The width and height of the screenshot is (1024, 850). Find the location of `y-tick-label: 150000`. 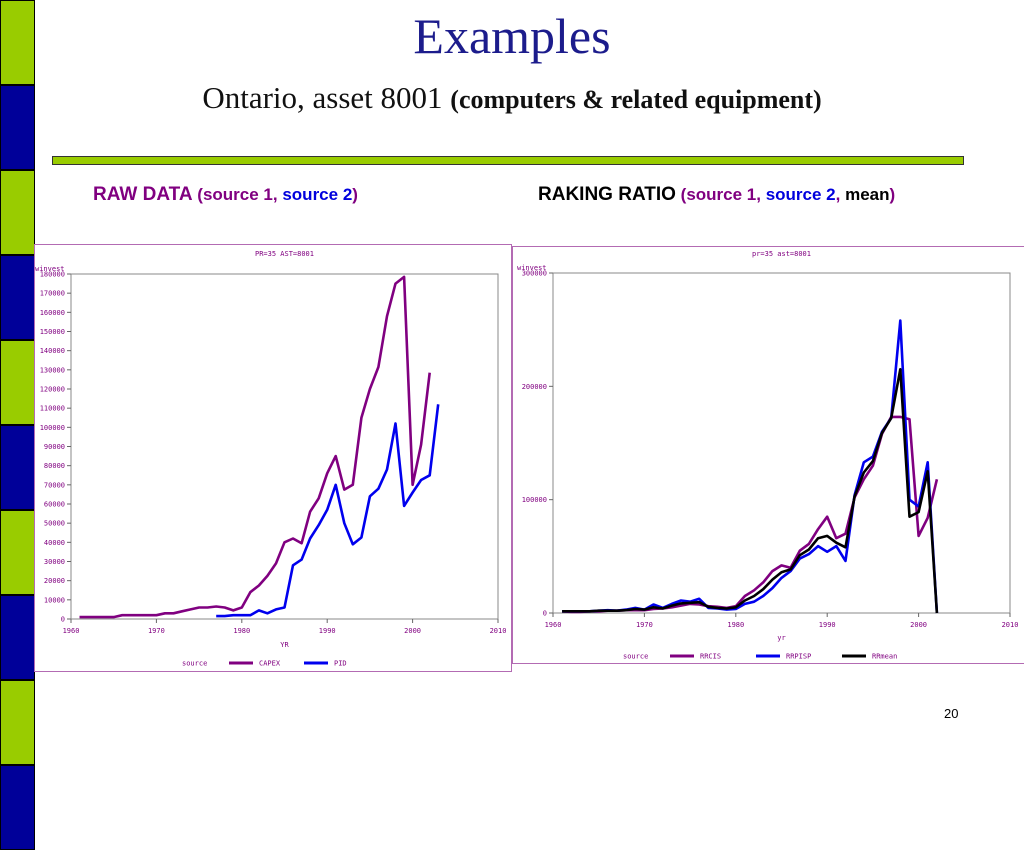

y-tick-label: 150000 is located at coordinates (52, 332).